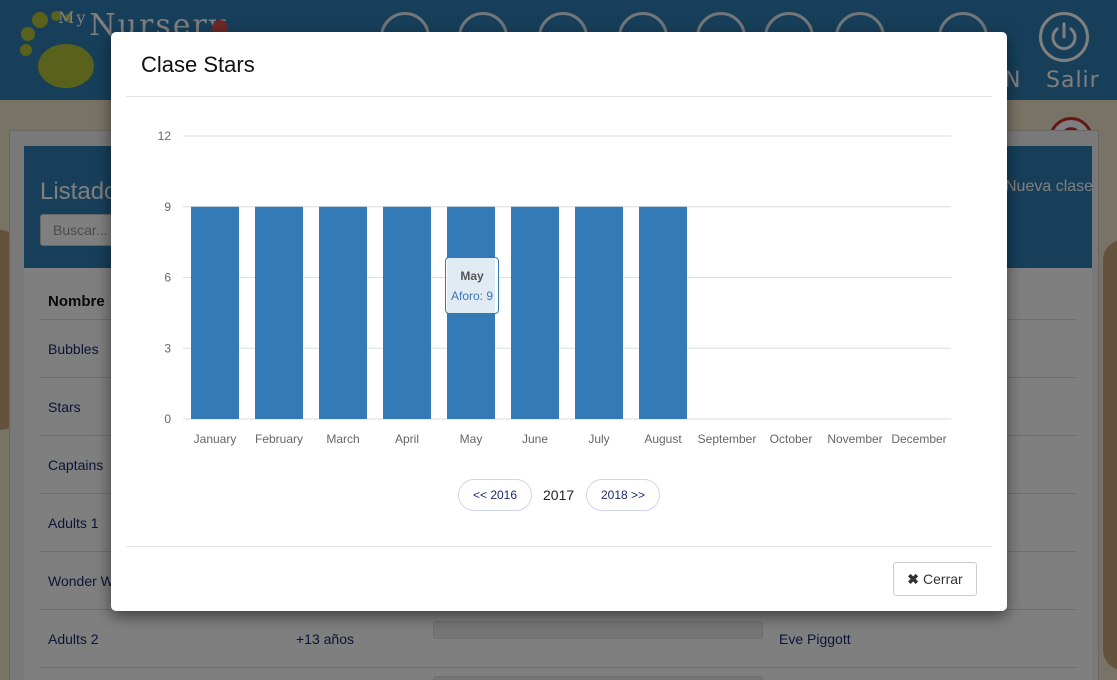  What do you see at coordinates (407, 439) in the screenshot?
I see `x-tick-label: April` at bounding box center [407, 439].